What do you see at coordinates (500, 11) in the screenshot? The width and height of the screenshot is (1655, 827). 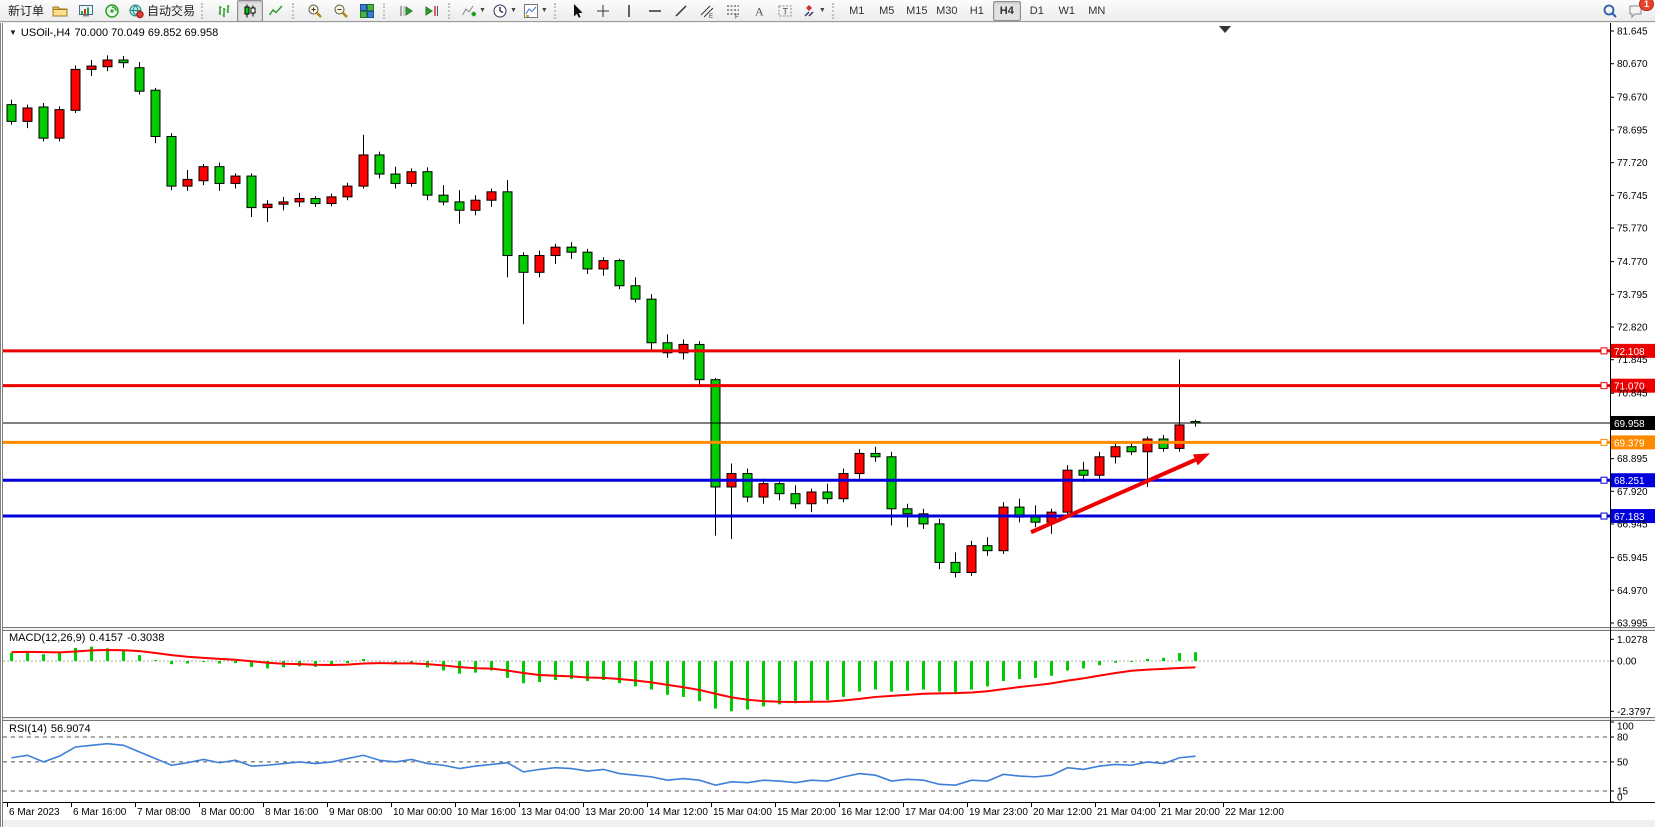 I see `periods-icon` at bounding box center [500, 11].